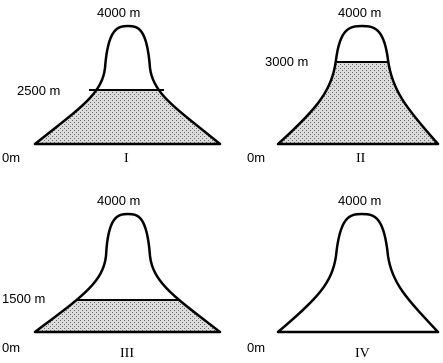  I want to click on level-label: 3000 m, so click(286, 61).